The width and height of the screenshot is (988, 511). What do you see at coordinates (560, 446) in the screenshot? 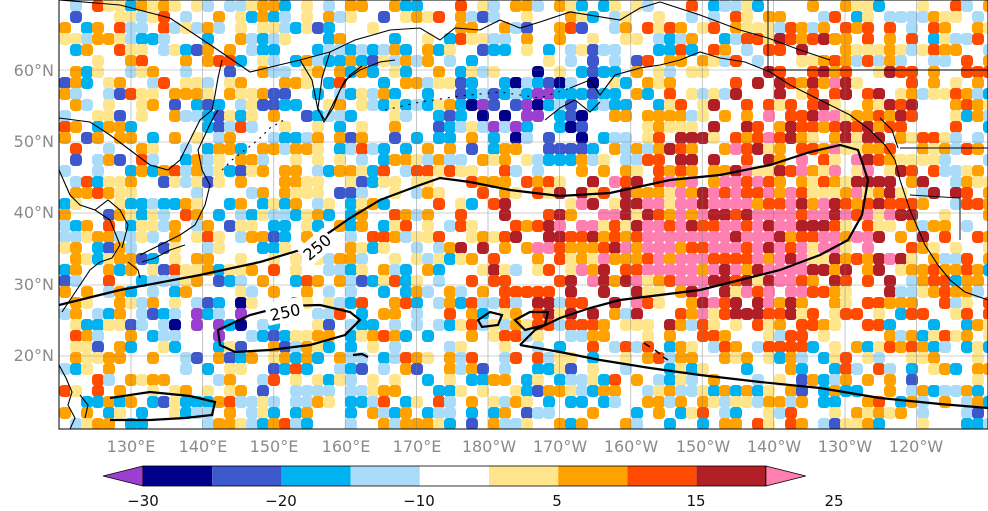
I see `lon-label-170w: 170°W` at bounding box center [560, 446].